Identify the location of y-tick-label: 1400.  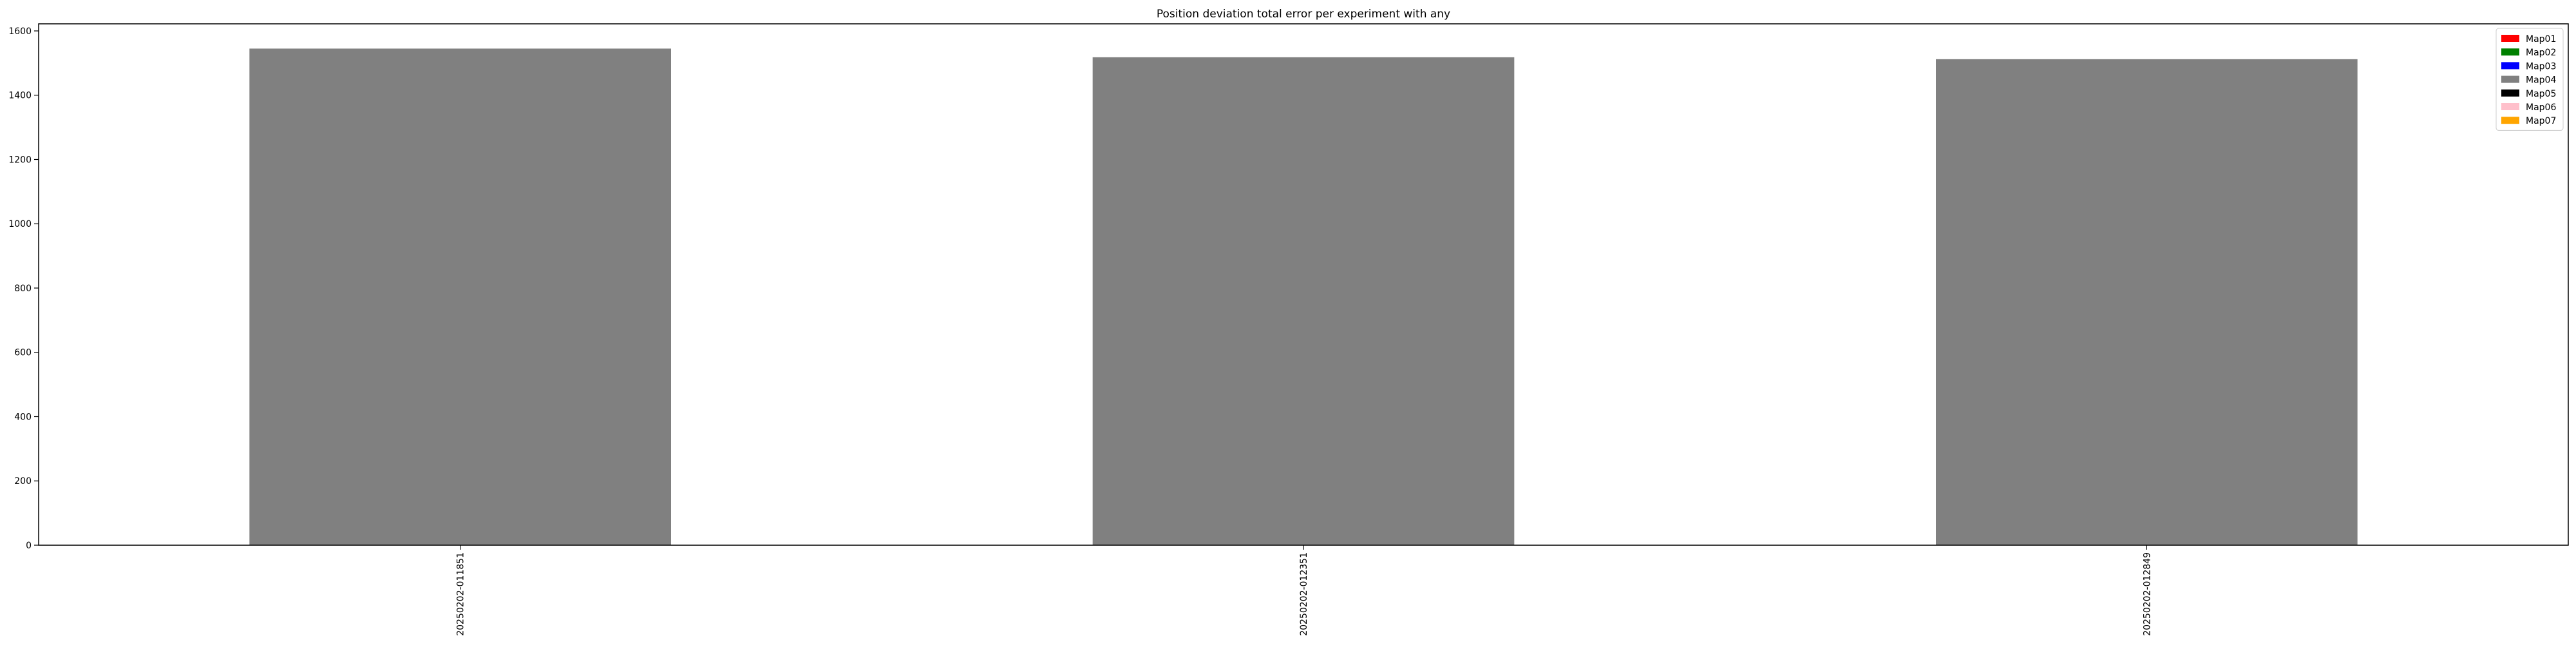
(20, 96).